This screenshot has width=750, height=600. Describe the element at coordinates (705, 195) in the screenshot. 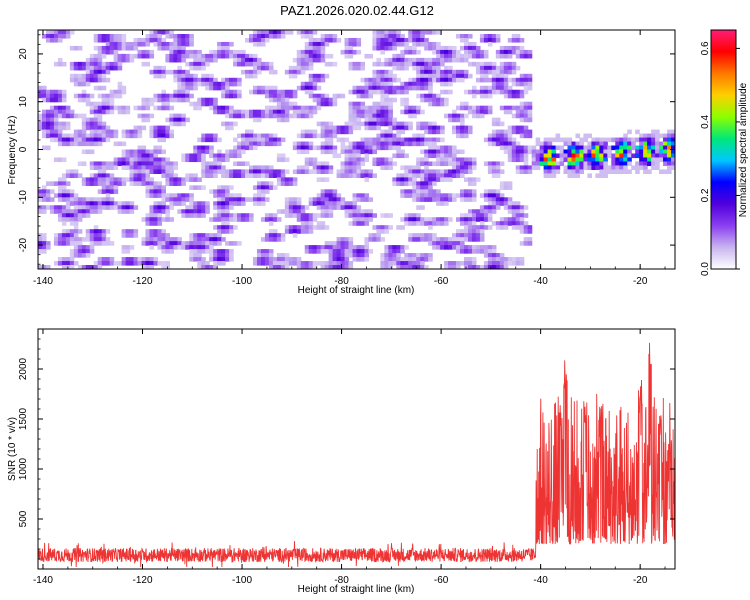

I see `colorbar-tick-label: 0.2` at that location.